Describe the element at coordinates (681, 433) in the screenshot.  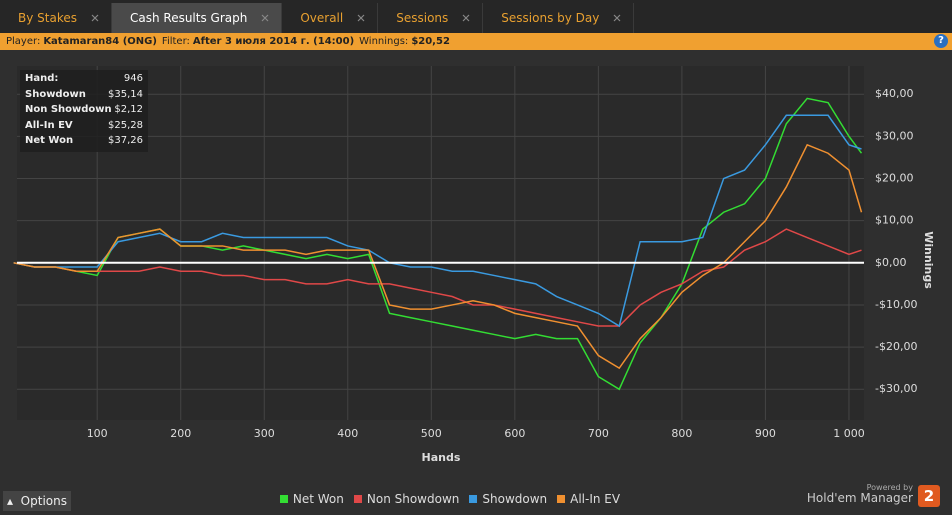
I see `x-tick-label: 800` at that location.